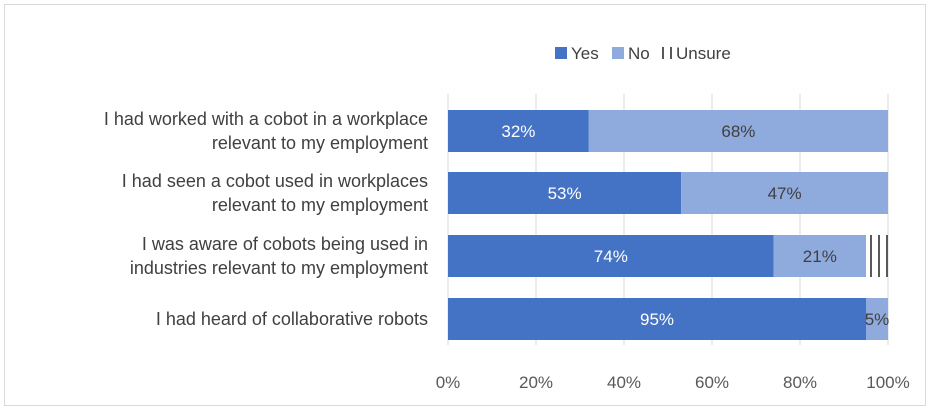 Image resolution: width=931 pixels, height=410 pixels. I want to click on data-label: 32%, so click(518, 131).